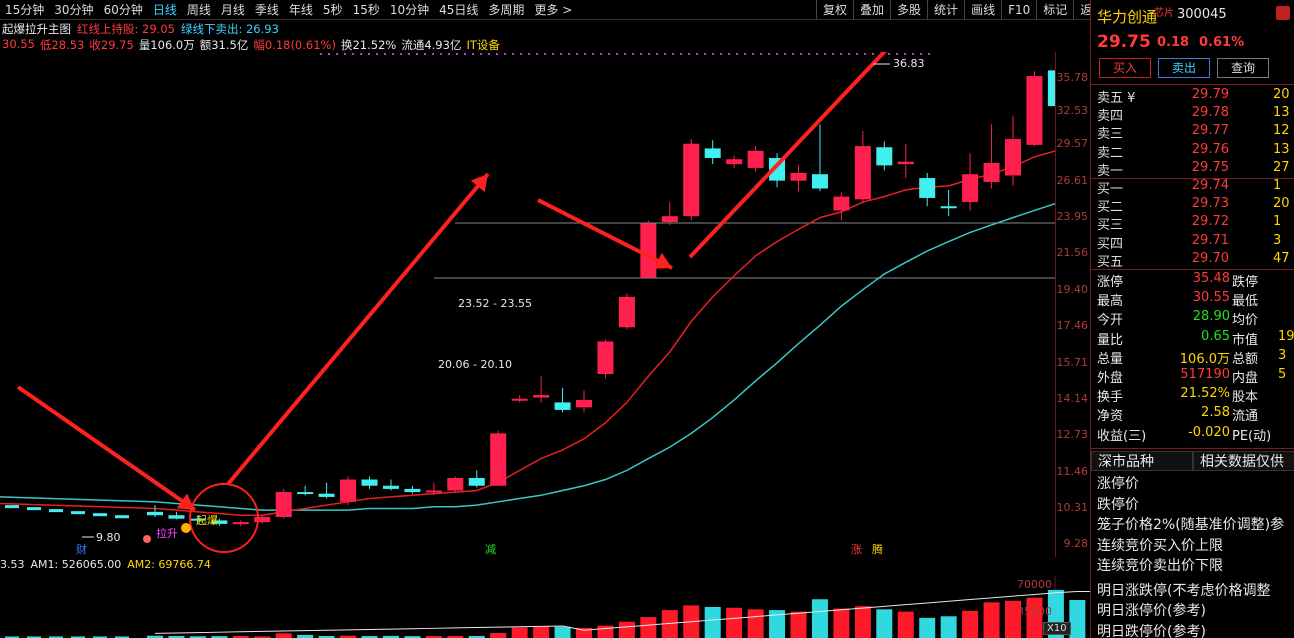 Image resolution: width=1294 pixels, height=638 pixels. What do you see at coordinates (1243, 461) in the screenshot?
I see `panel-tab: 相关数据仅供` at bounding box center [1243, 461].